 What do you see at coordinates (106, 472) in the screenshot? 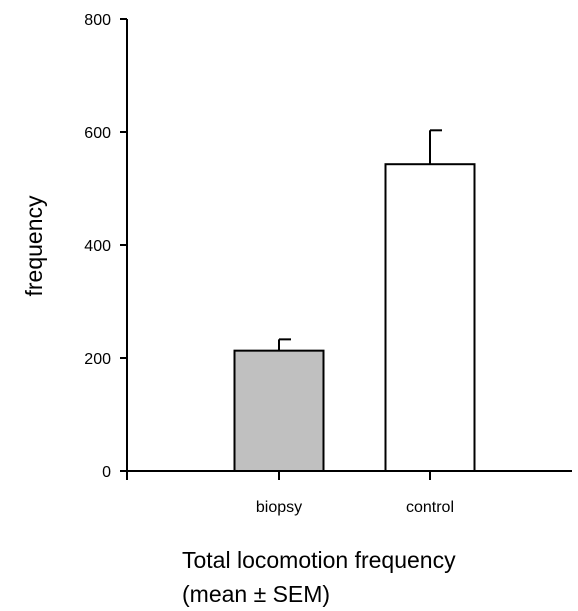
I see `y-tick-label-0: 0` at bounding box center [106, 472].